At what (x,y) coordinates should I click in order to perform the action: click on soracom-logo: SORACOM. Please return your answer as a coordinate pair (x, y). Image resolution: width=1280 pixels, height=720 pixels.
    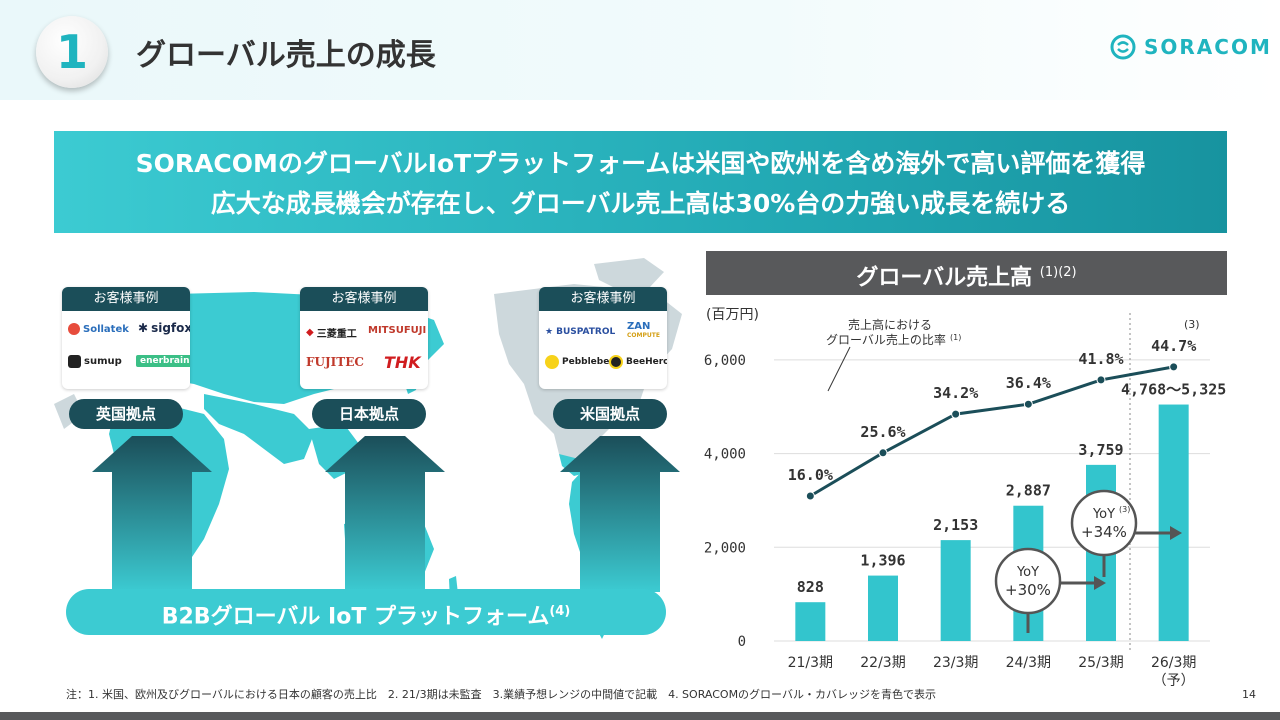
    Looking at the image, I should click on (1191, 47).